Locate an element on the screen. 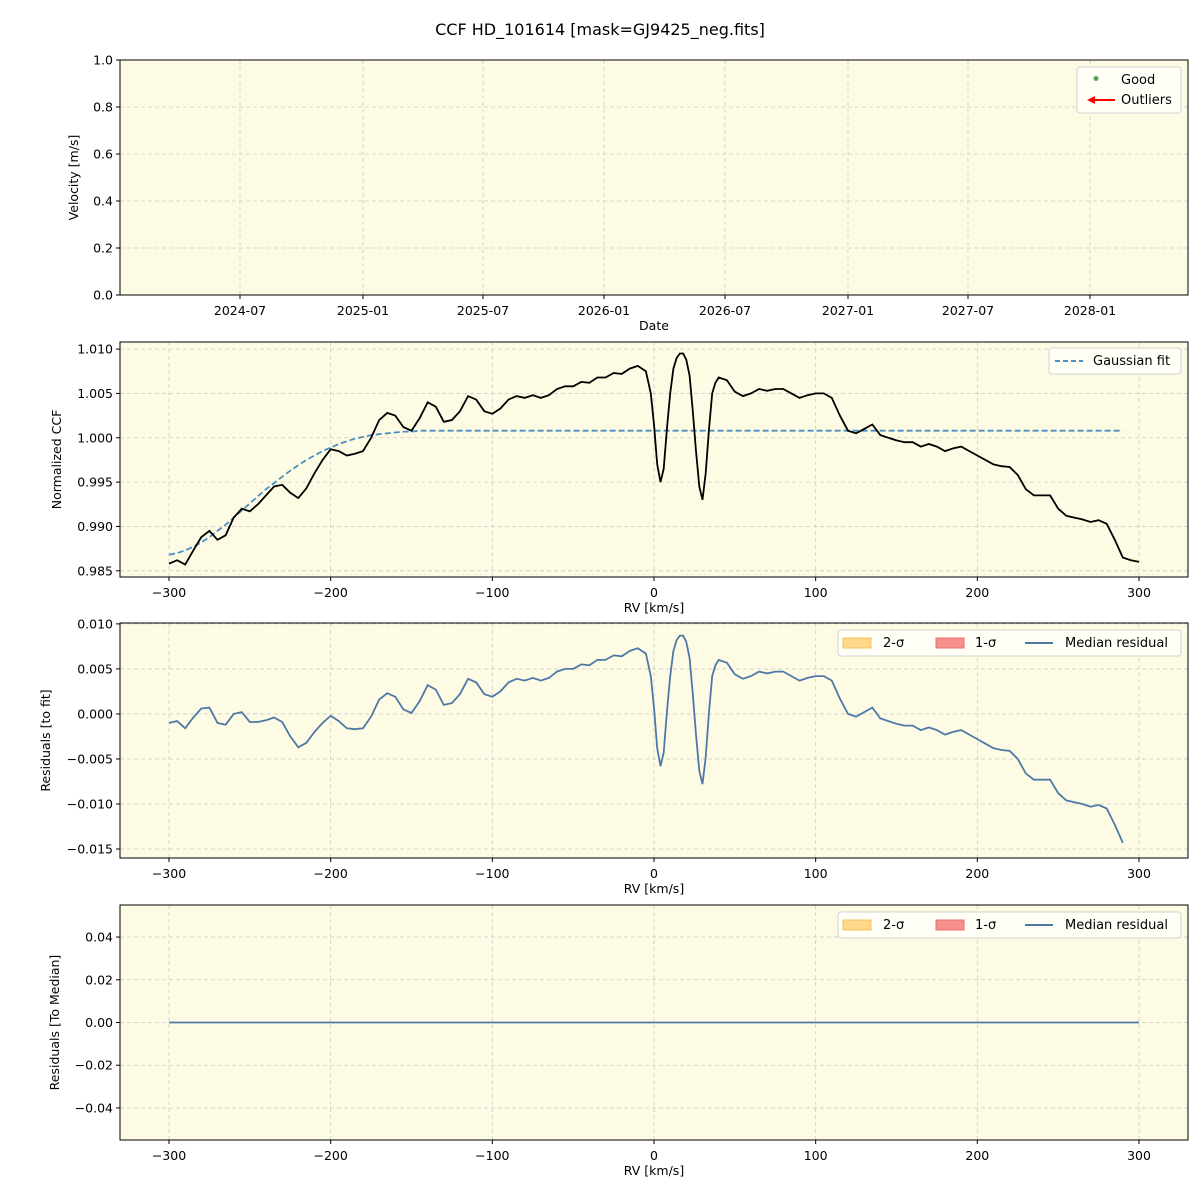 The image size is (1200, 1200). y-tick-label: 0.000 is located at coordinates (95, 713).